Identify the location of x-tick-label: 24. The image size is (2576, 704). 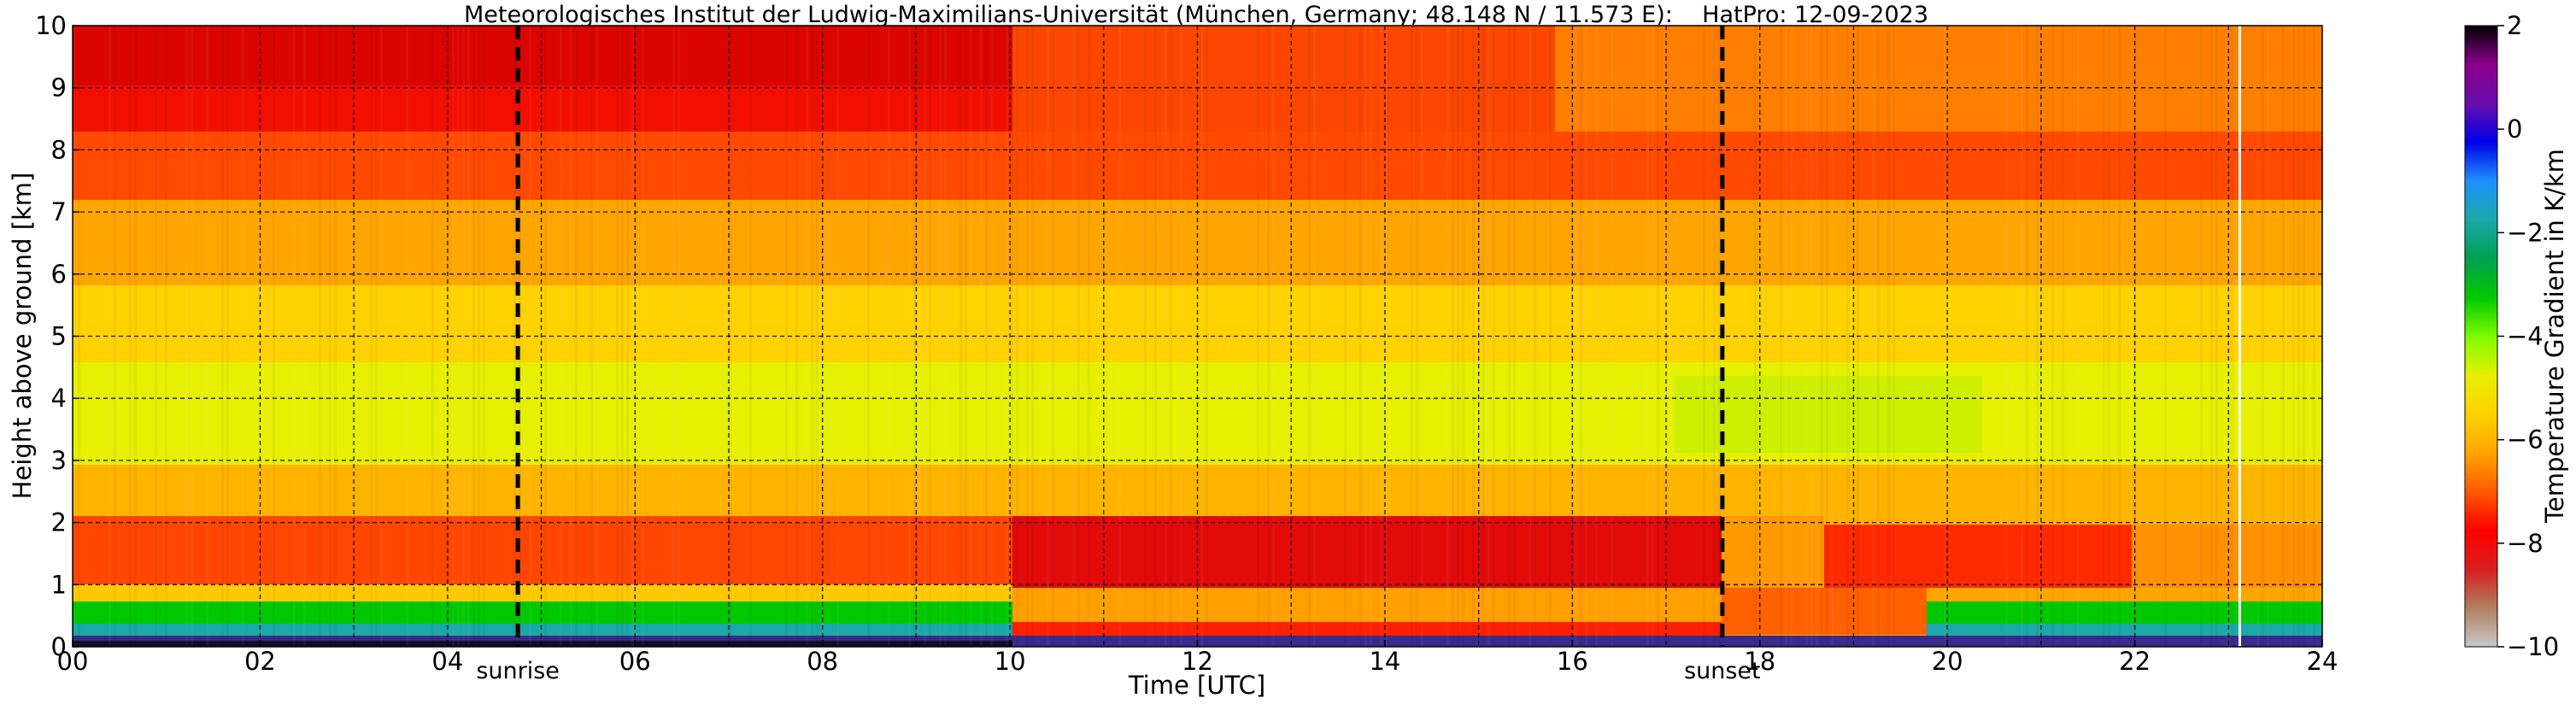
(2322, 661).